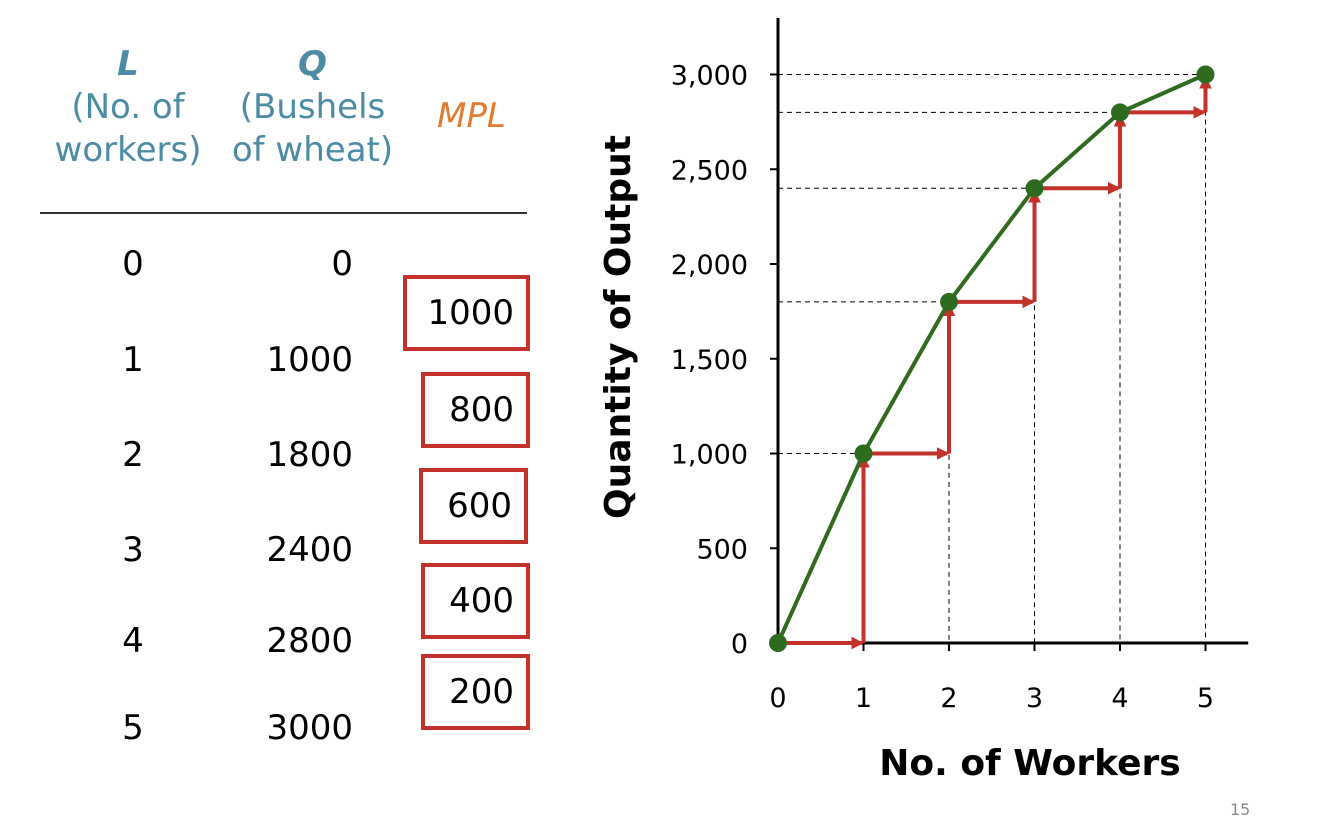 This screenshot has width=1320, height=822. What do you see at coordinates (342, 264) in the screenshot?
I see `q-cell: 0` at bounding box center [342, 264].